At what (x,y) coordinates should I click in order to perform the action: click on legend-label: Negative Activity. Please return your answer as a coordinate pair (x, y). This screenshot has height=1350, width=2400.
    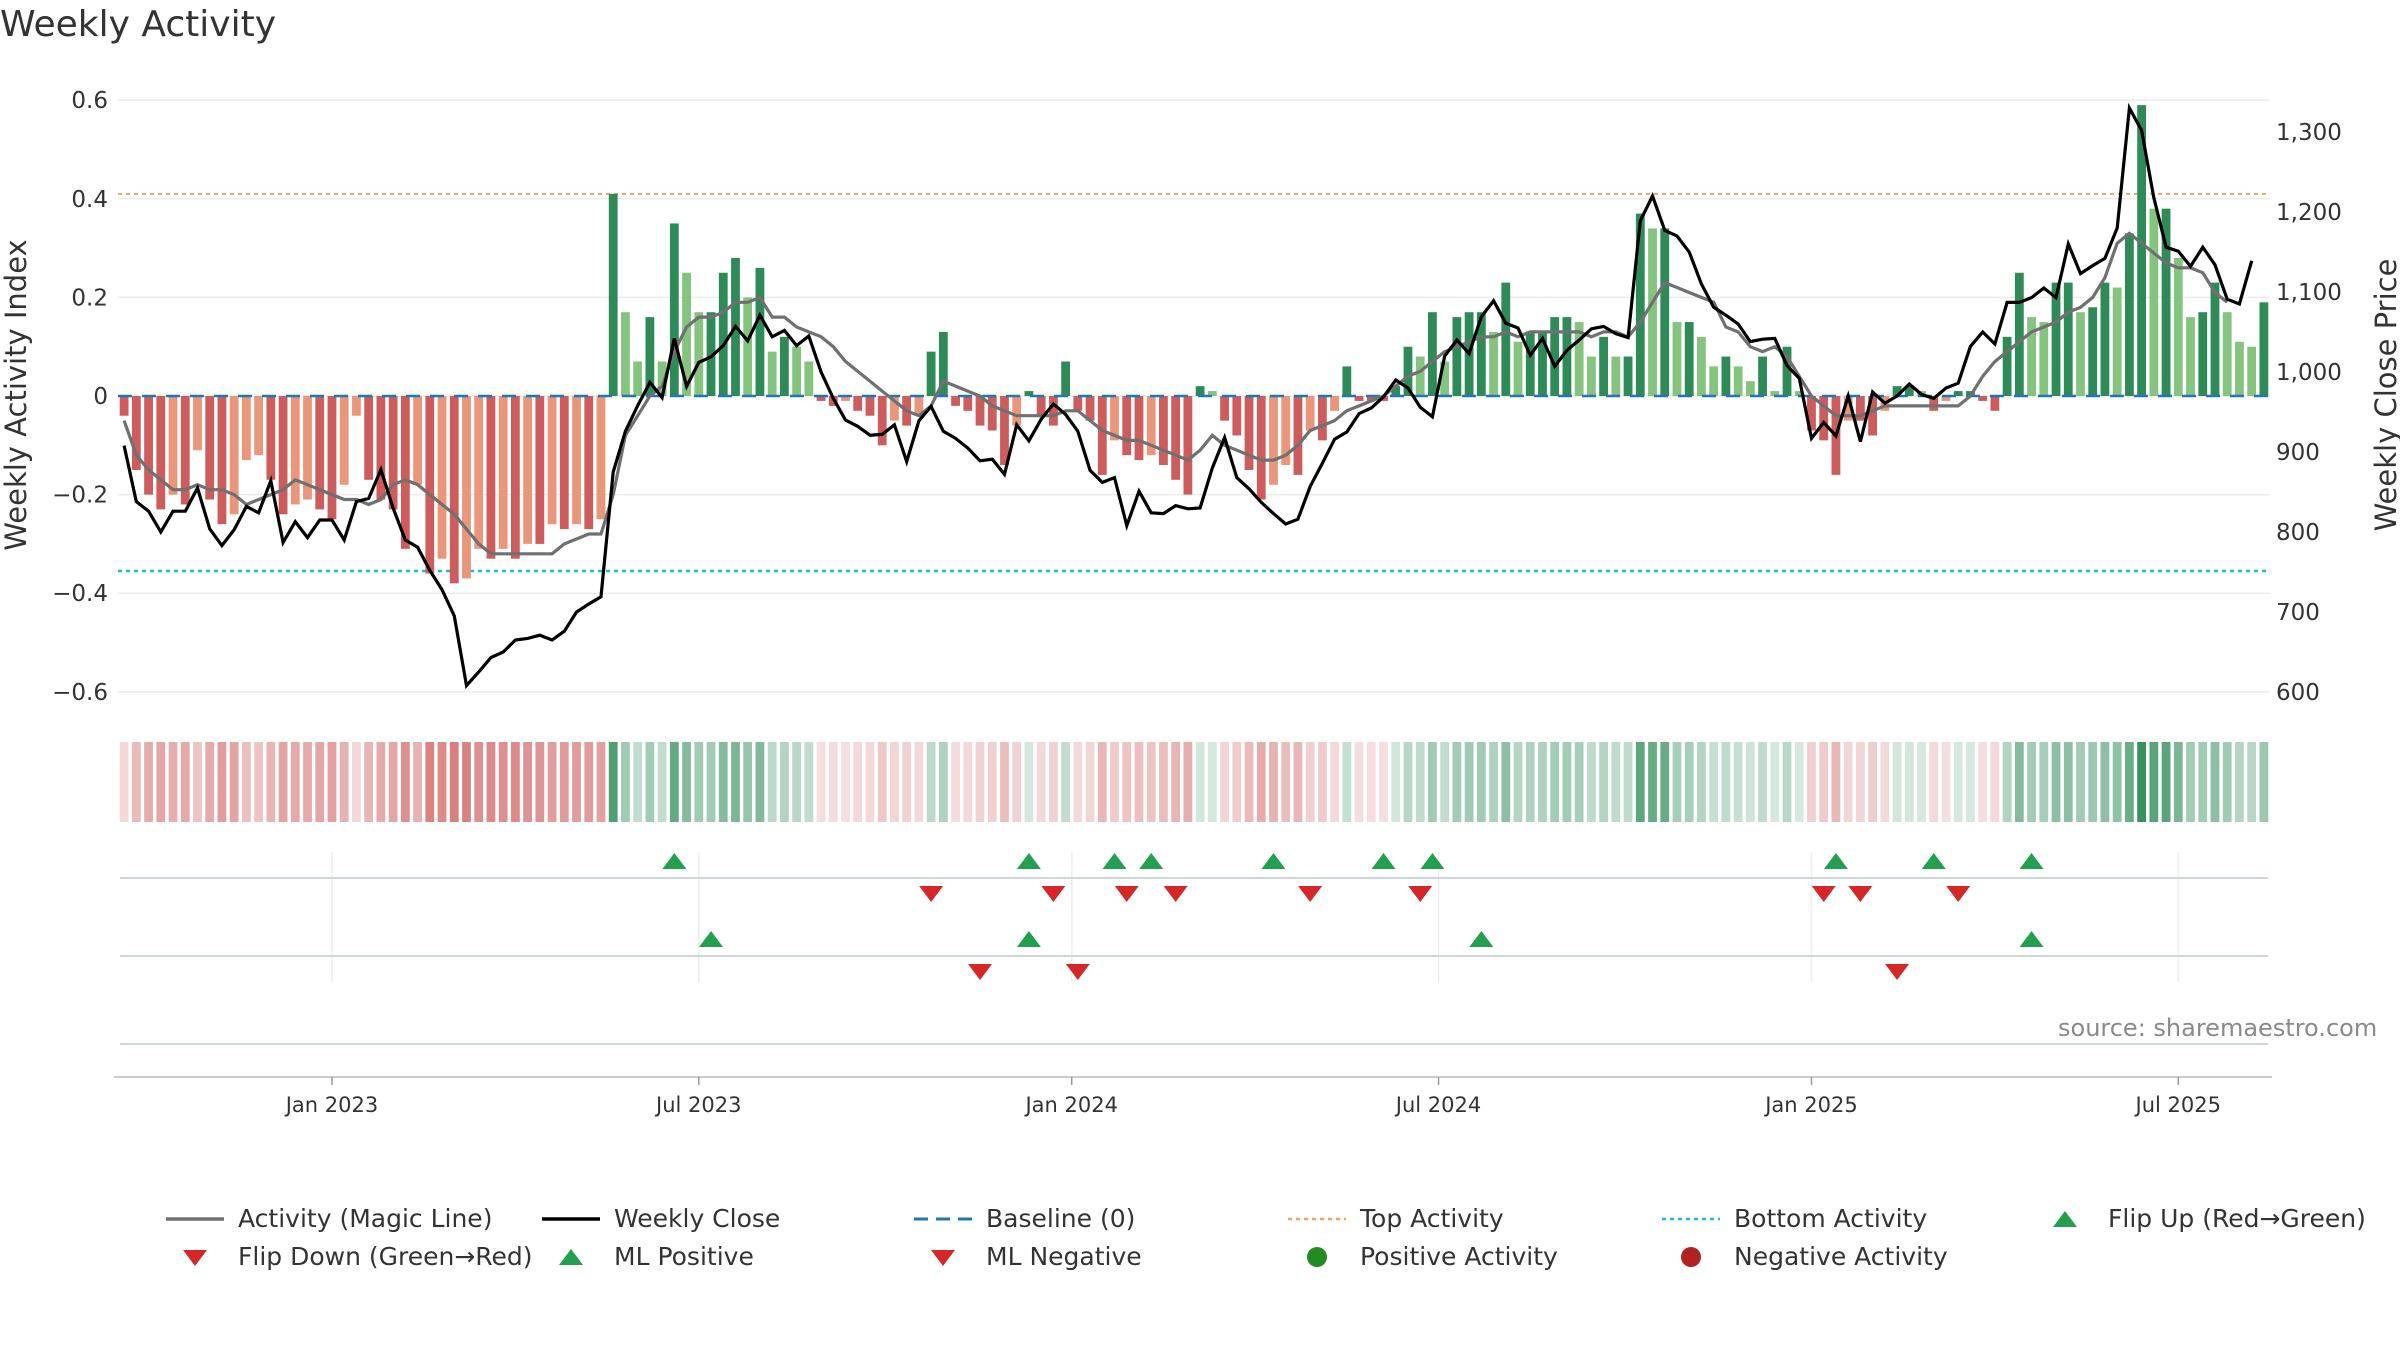
    Looking at the image, I should click on (1841, 1256).